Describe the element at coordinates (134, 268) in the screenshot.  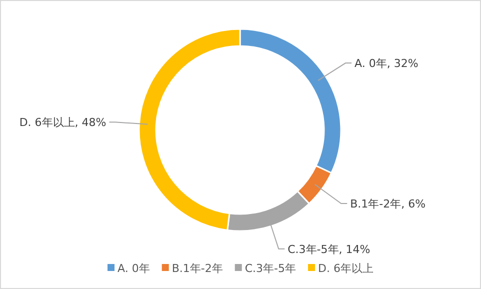
I see `legend-label: A. 0年` at that location.